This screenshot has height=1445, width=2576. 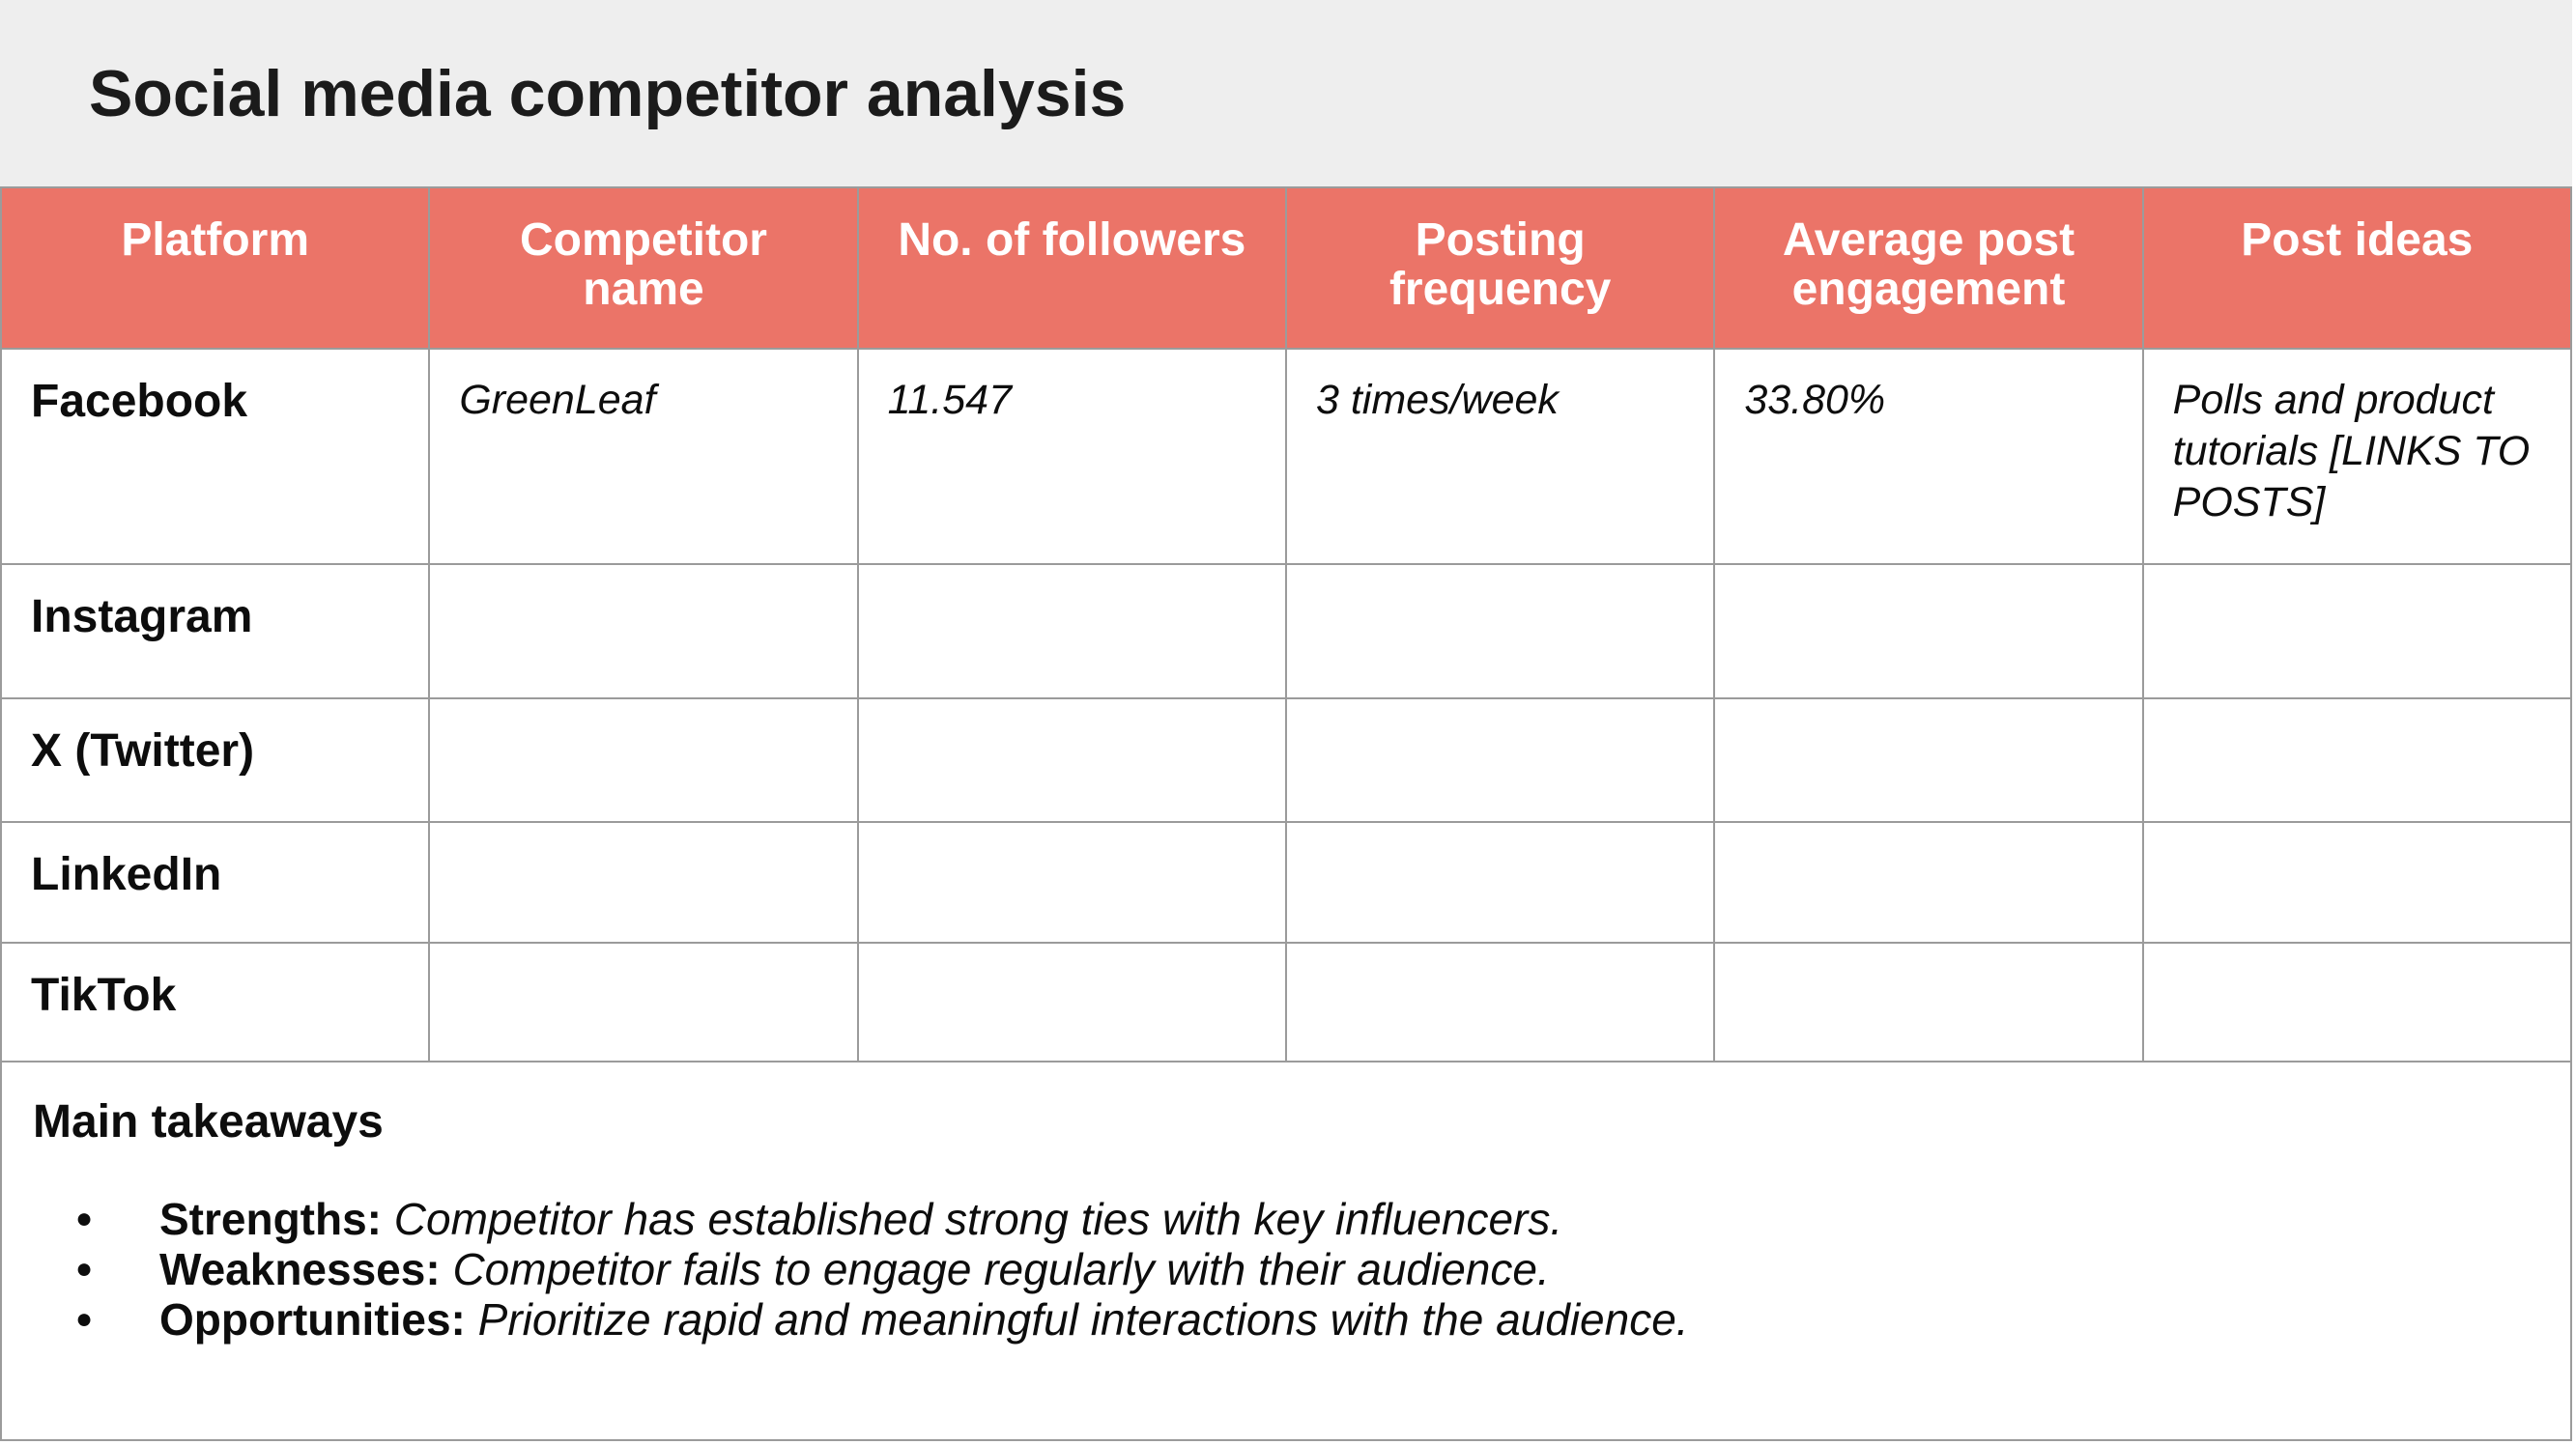 What do you see at coordinates (216, 457) in the screenshot?
I see `platform-cell: Facebook` at bounding box center [216, 457].